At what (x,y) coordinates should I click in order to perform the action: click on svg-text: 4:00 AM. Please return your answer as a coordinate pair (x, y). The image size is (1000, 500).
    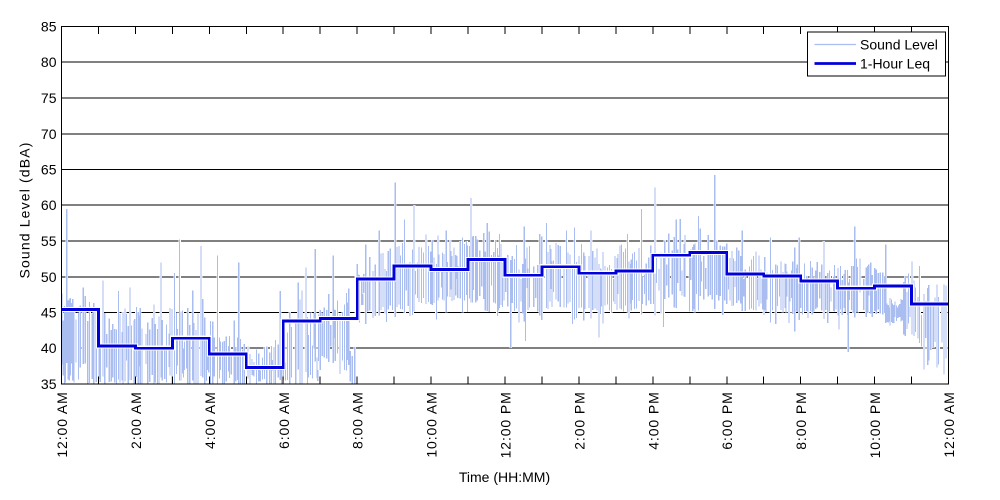
    Looking at the image, I should click on (210, 420).